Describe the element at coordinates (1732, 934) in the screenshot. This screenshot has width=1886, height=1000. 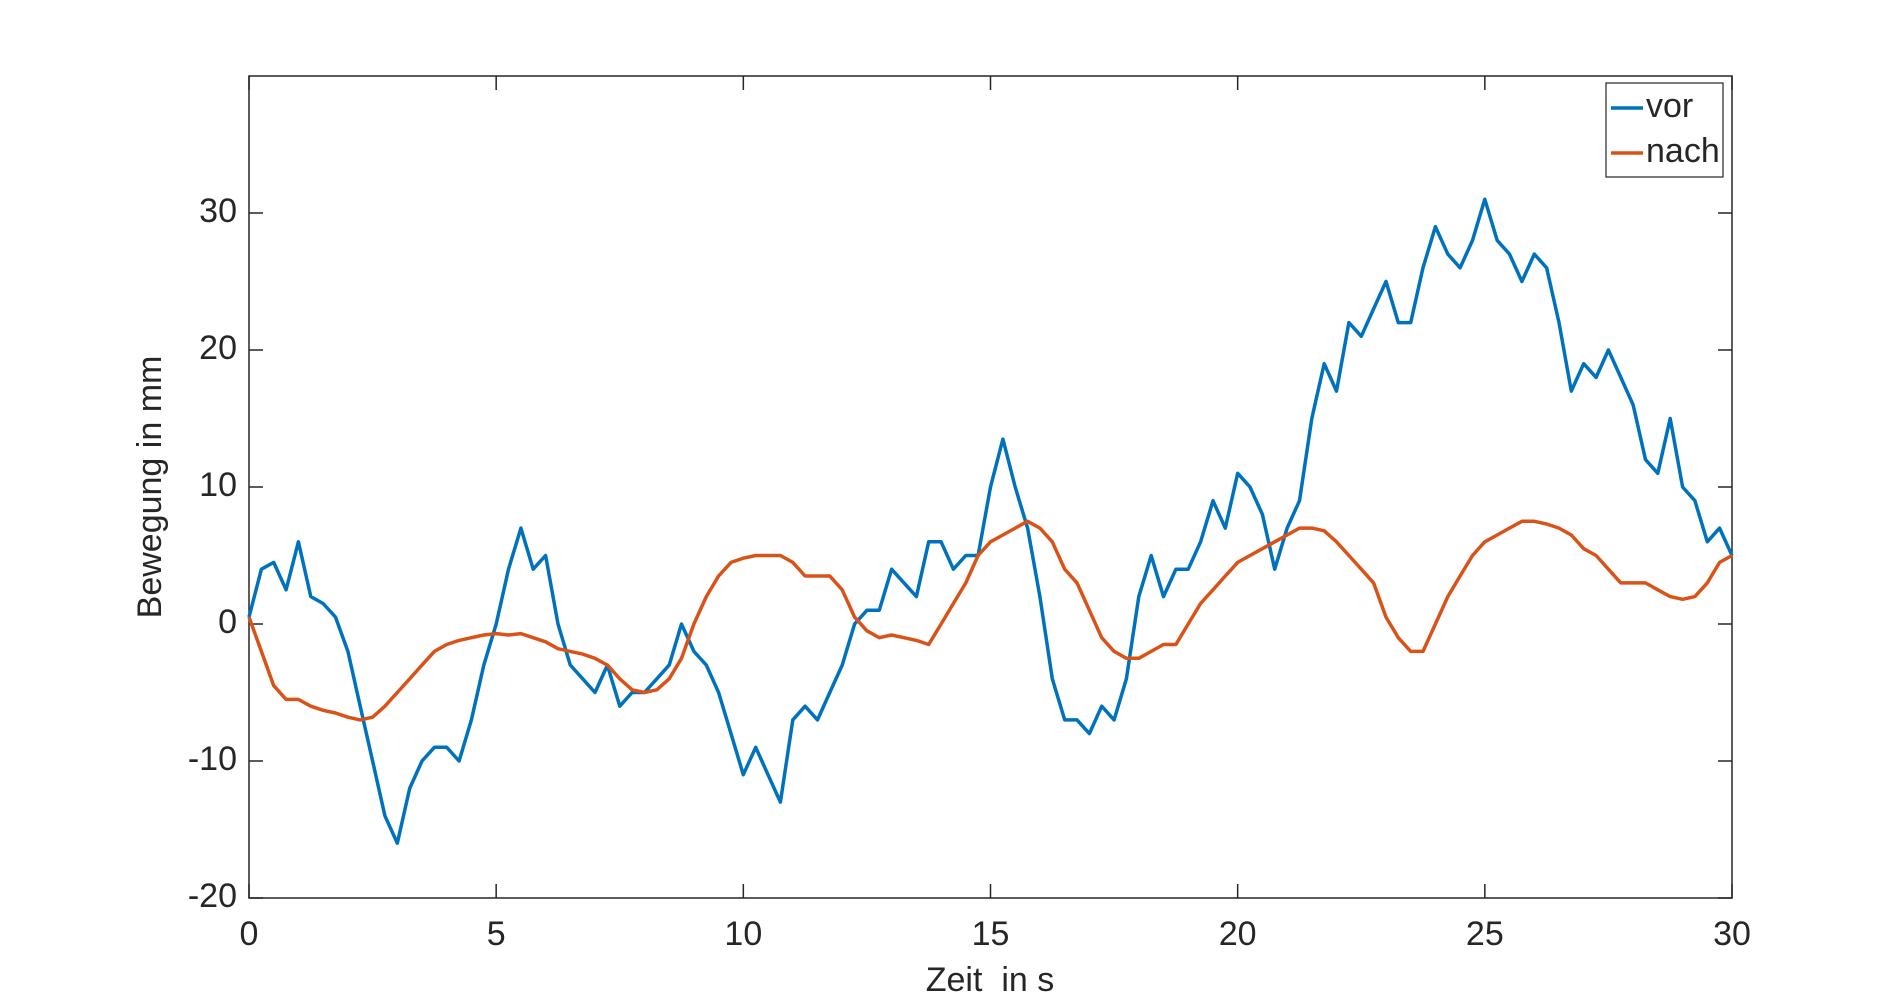
I see `x-tick-label: 30` at that location.